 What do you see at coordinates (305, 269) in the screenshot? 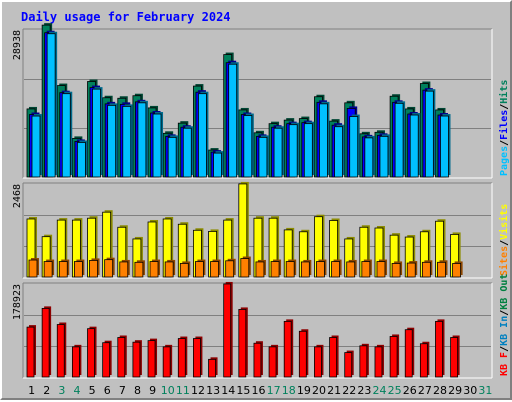
I see `bar-visits-sites-day19-face` at bounding box center [305, 269].